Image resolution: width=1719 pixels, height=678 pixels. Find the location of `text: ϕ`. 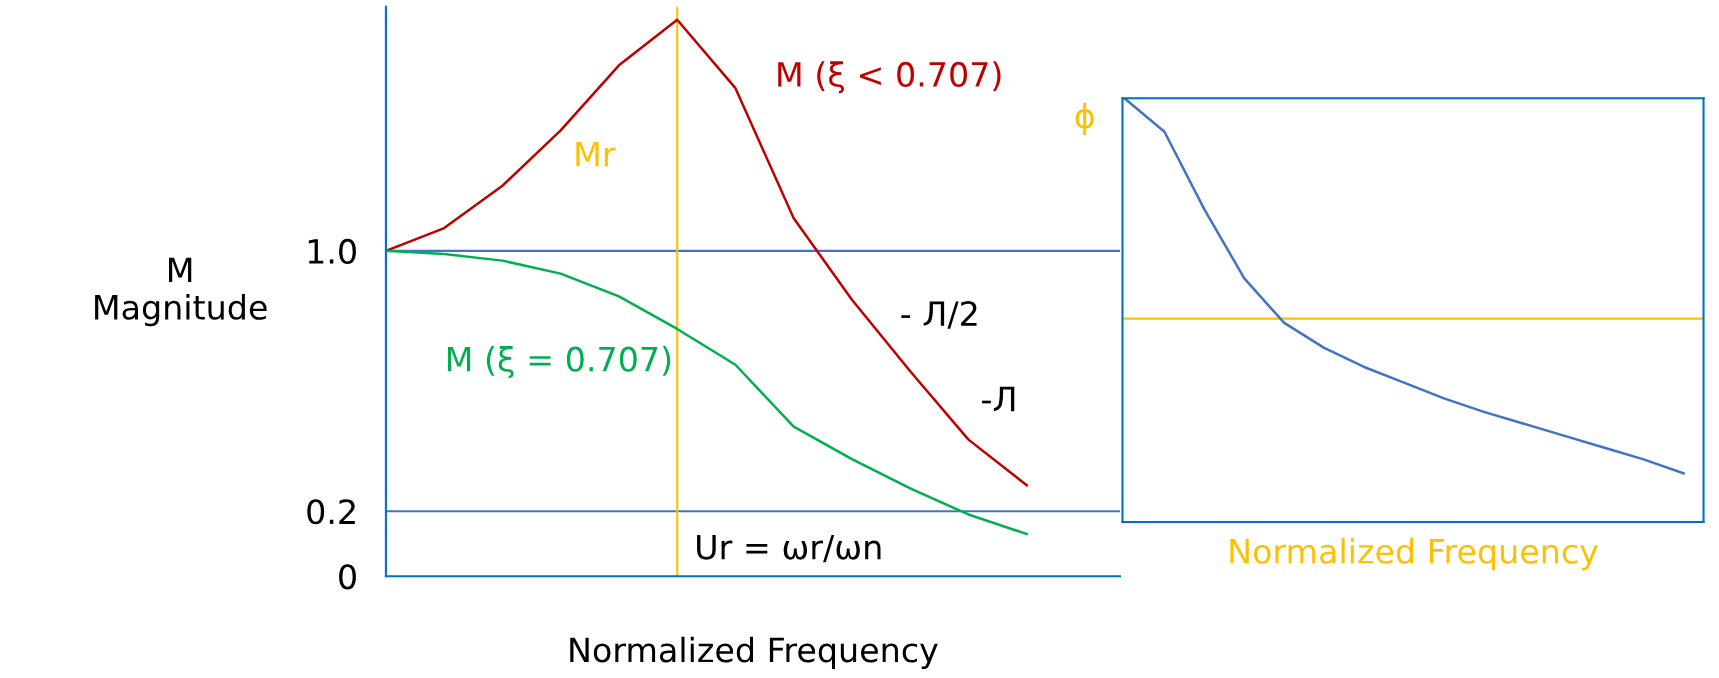

text: ϕ is located at coordinates (1084, 118).